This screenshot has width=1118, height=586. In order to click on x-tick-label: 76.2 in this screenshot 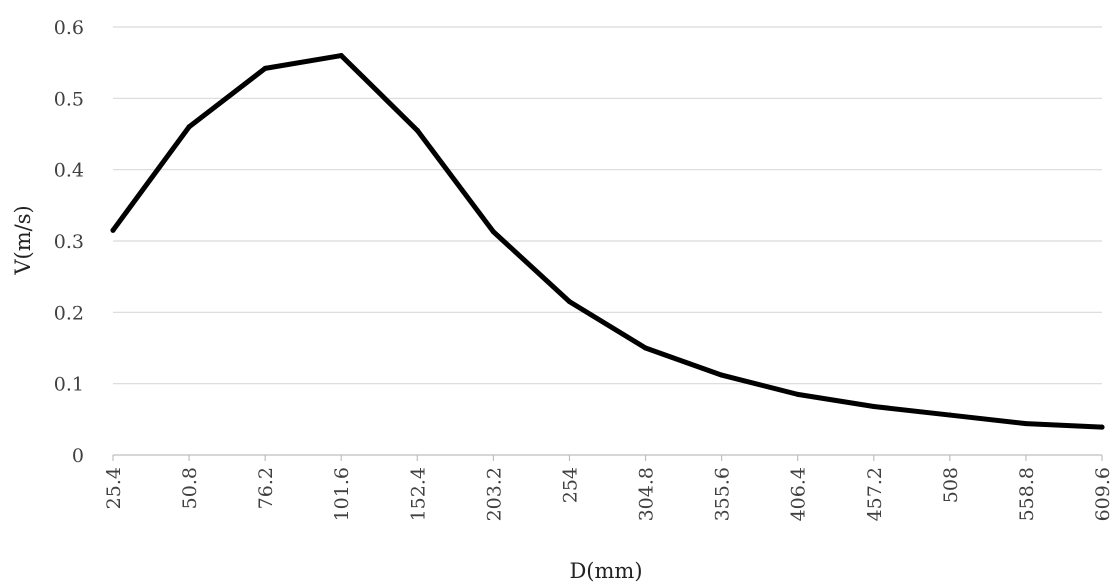, I will do `click(266, 488)`.